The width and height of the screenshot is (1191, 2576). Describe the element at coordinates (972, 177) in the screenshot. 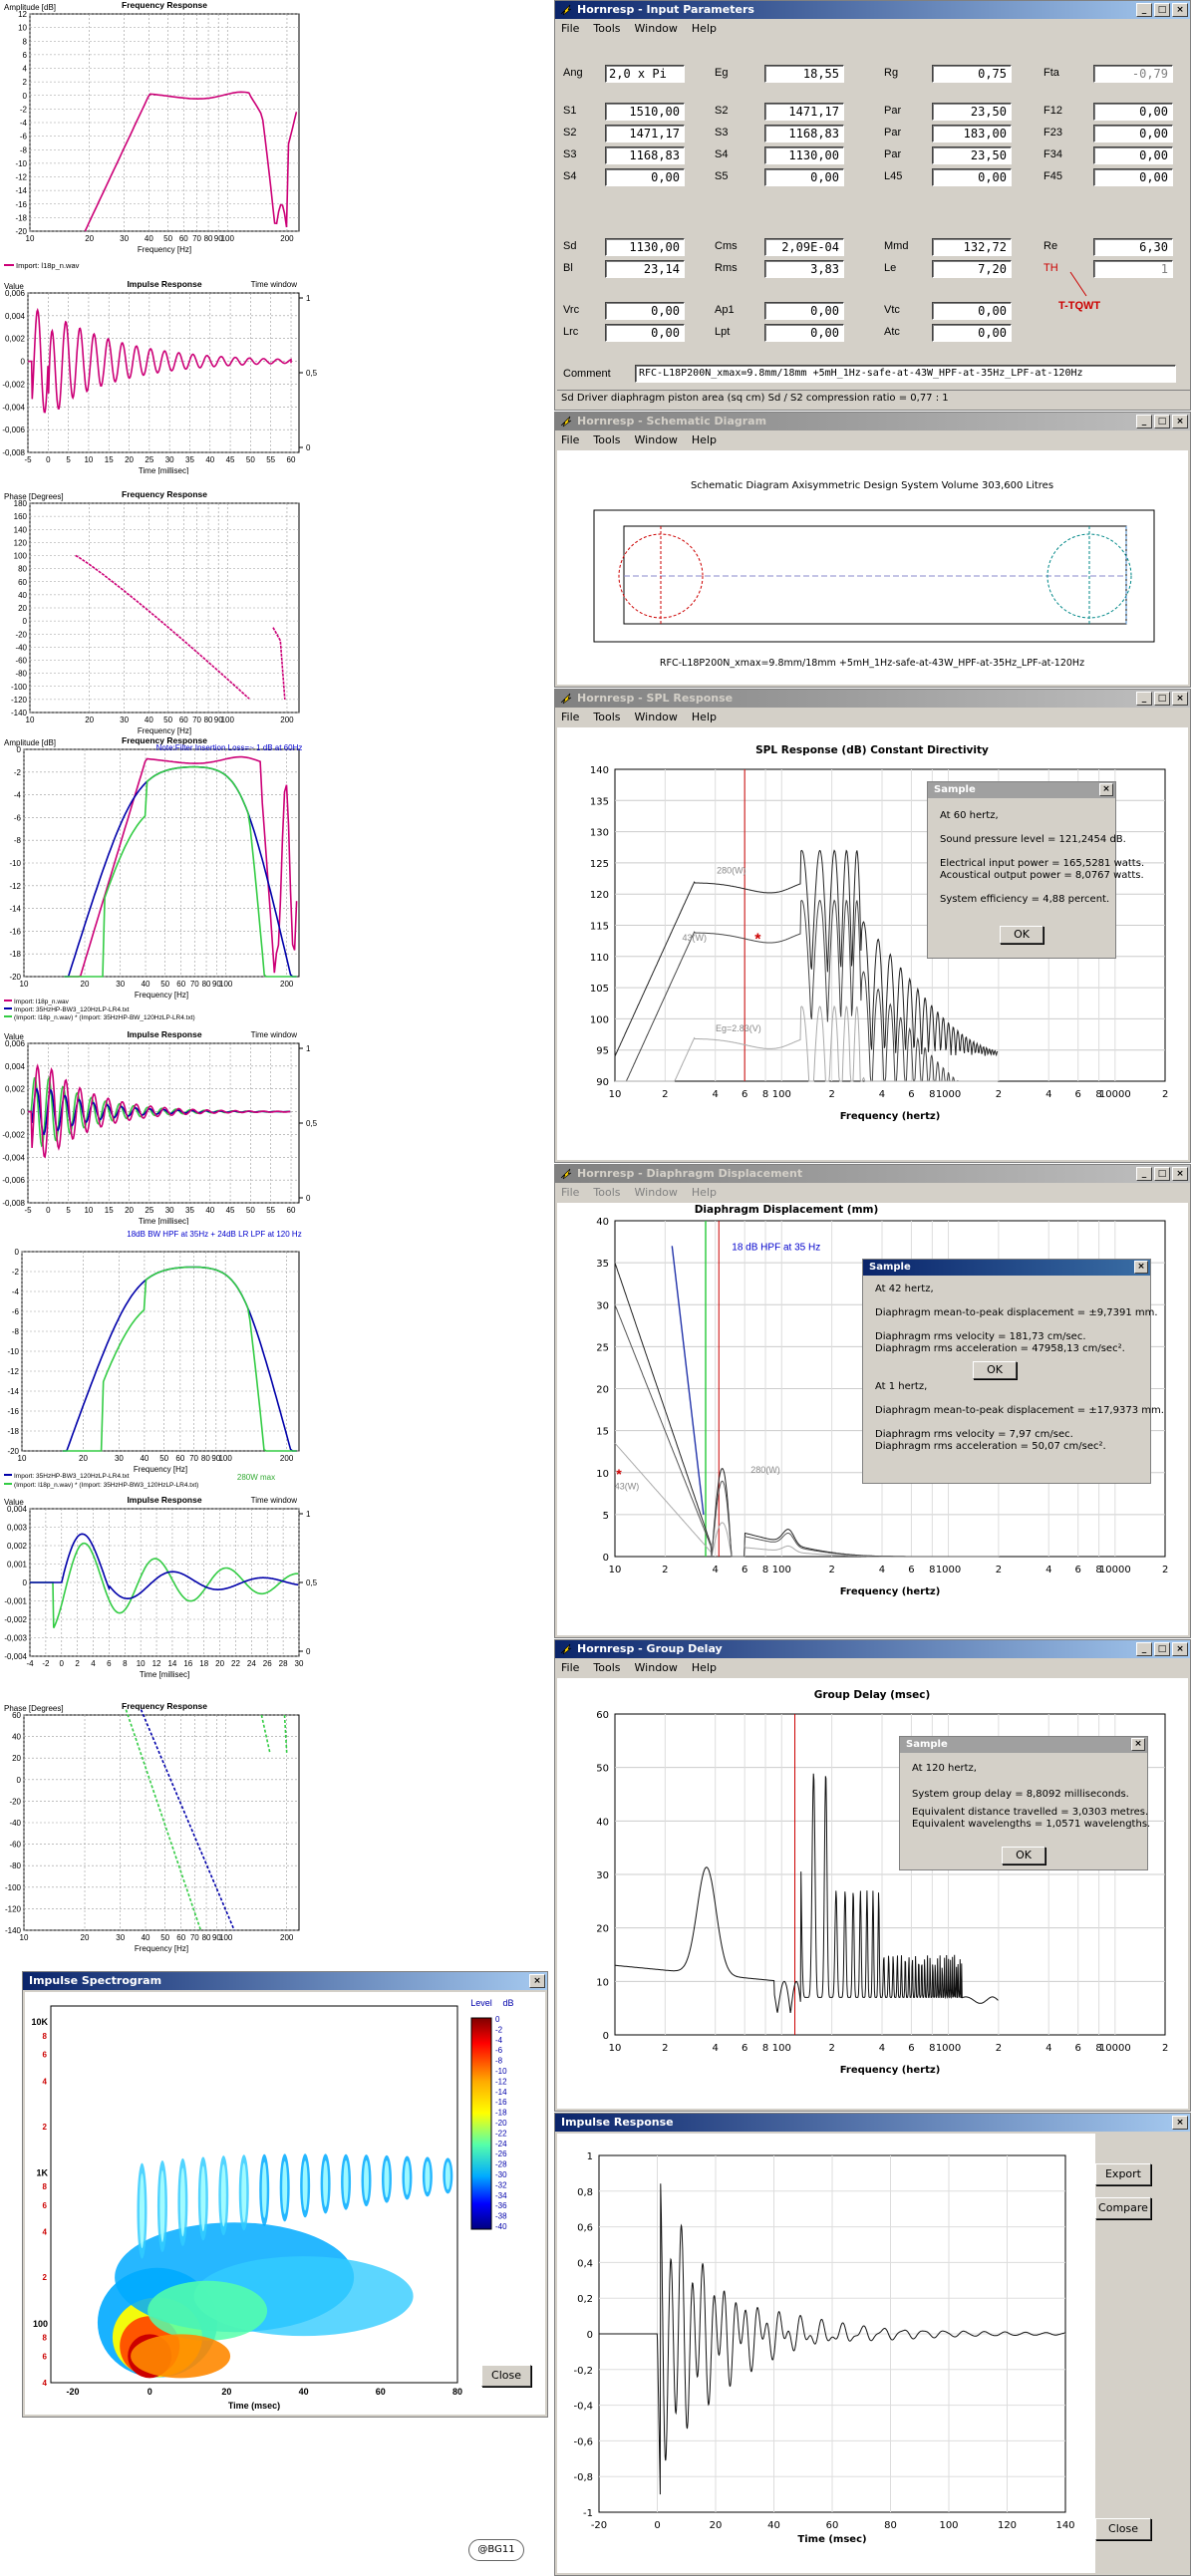

I see `param-field-l45: 0,00` at that location.